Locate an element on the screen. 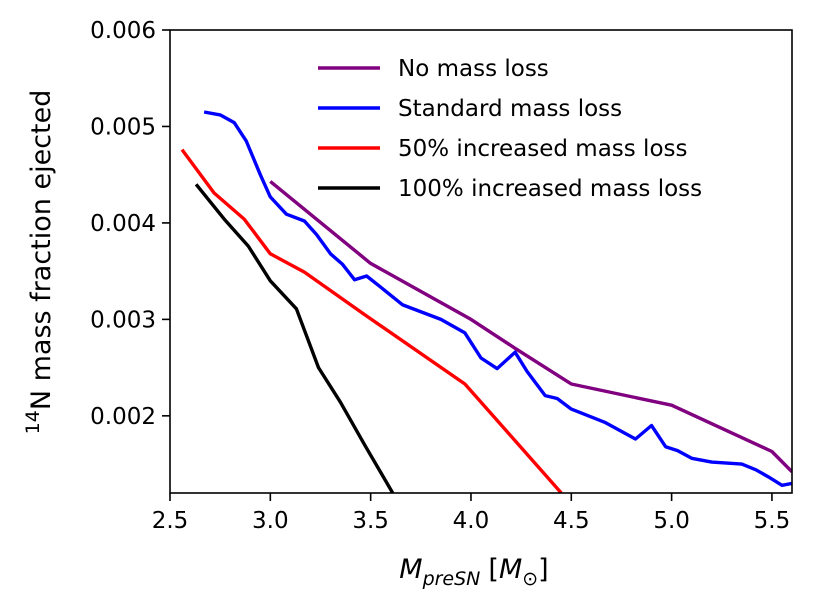  x-tick-label: 5.5 is located at coordinates (772, 521).